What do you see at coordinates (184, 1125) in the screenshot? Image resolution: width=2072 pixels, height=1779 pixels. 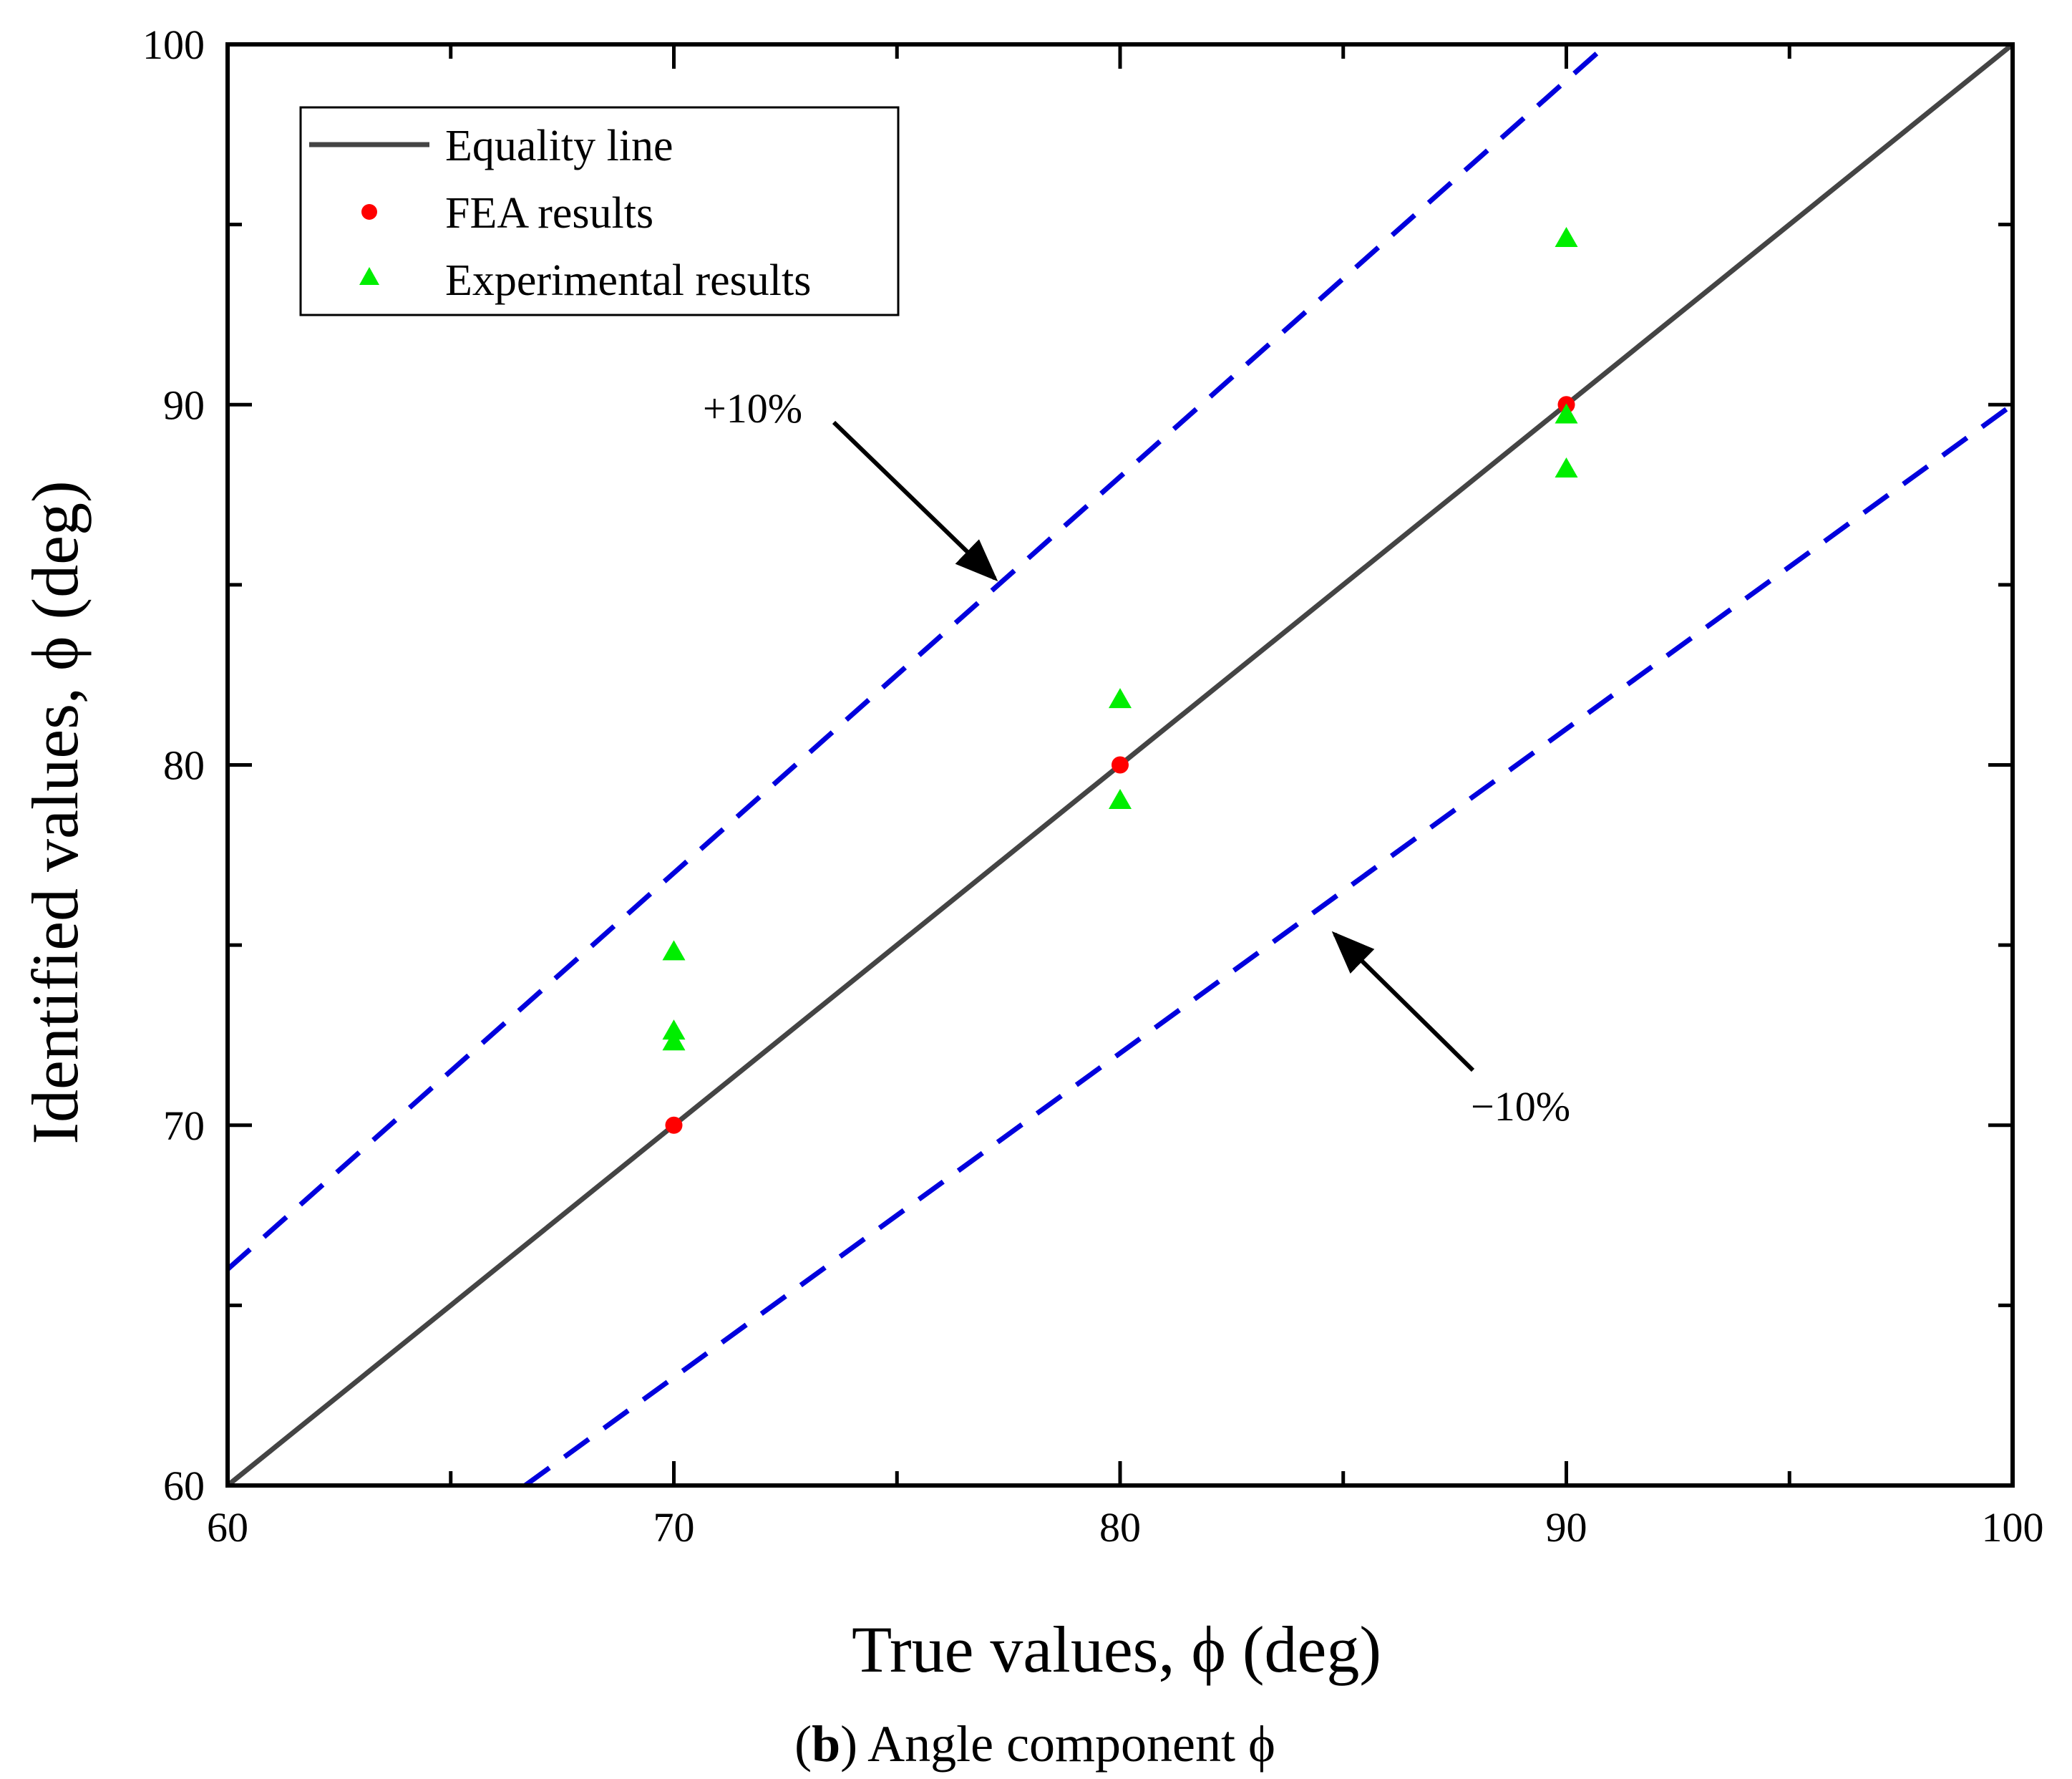 I see `y-tick-label: 70` at bounding box center [184, 1125].